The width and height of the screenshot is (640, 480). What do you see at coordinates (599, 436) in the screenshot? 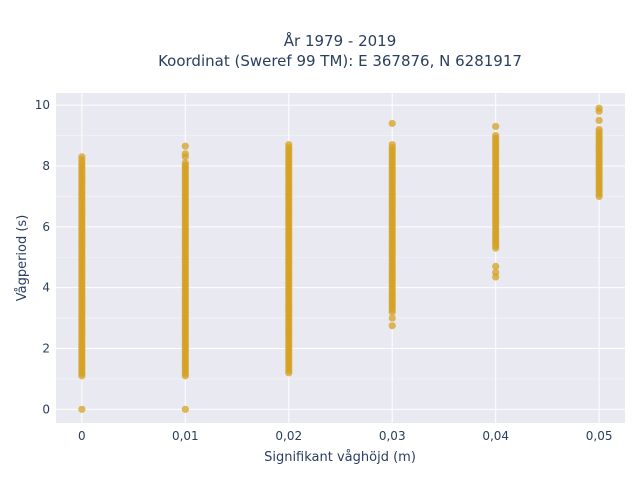
I see `x-tick-label: 0,05` at bounding box center [599, 436].